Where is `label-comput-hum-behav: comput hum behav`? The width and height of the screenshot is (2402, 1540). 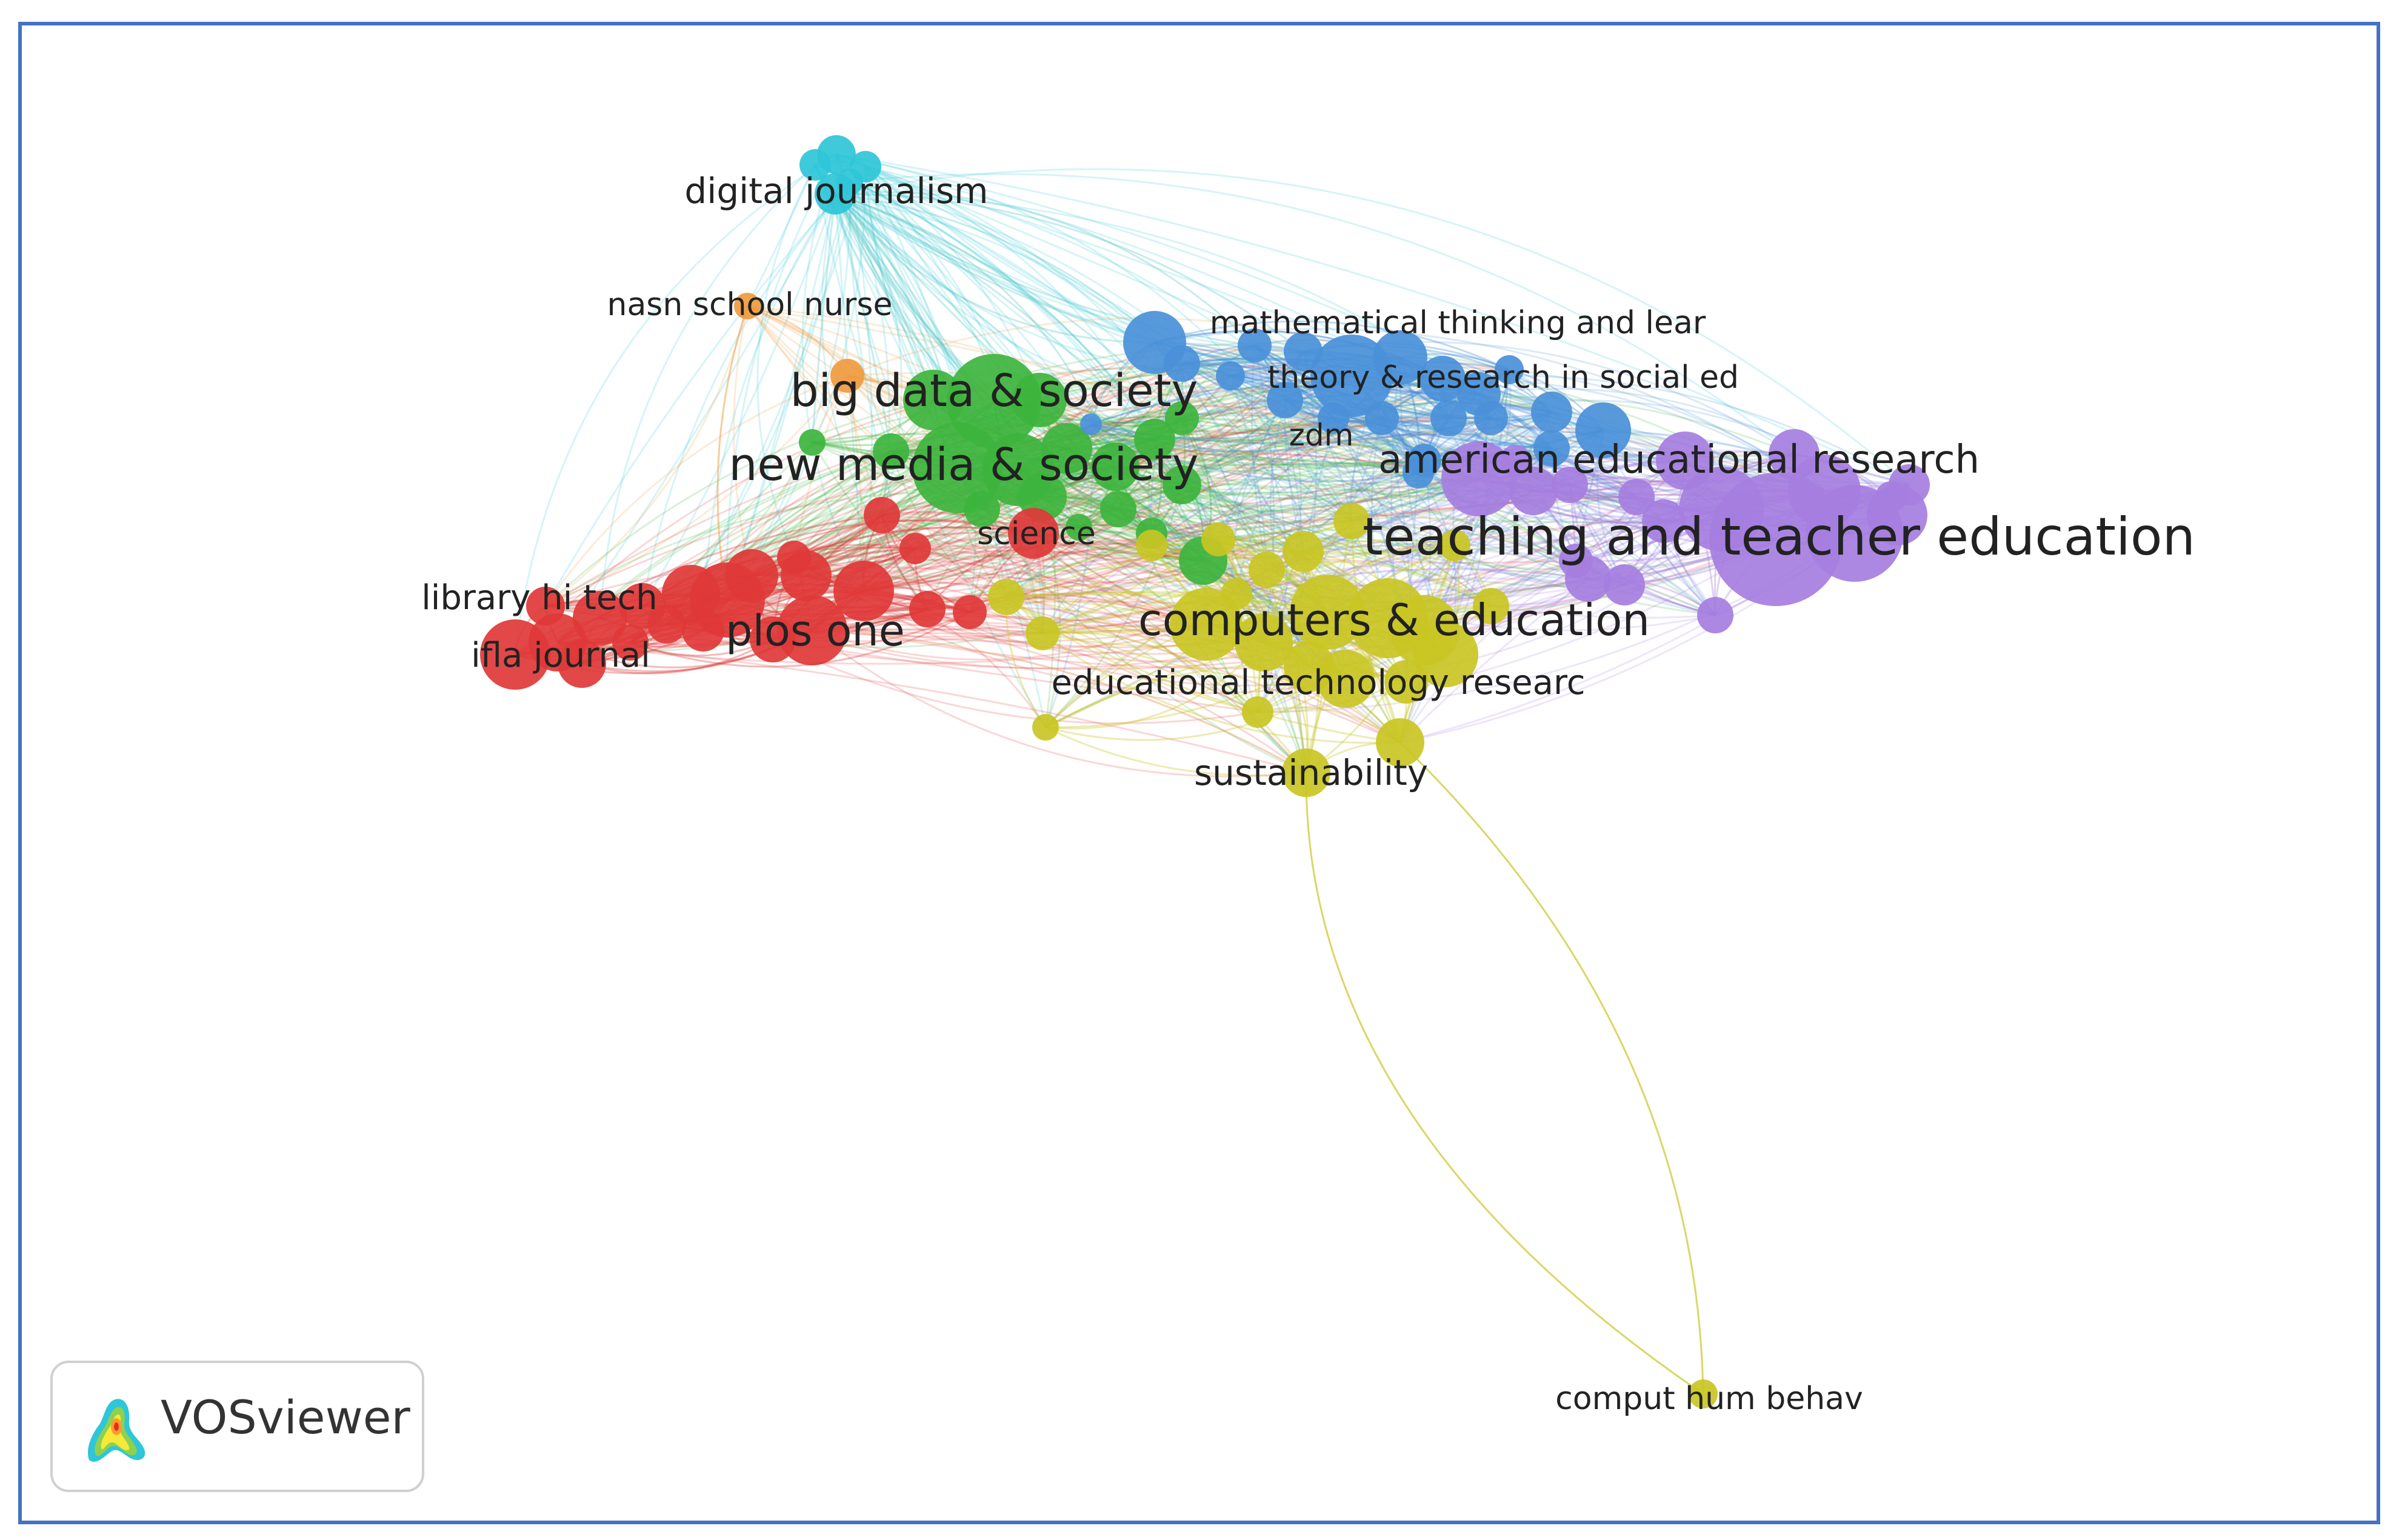
label-comput-hum-behav: comput hum behav is located at coordinates (1709, 1399).